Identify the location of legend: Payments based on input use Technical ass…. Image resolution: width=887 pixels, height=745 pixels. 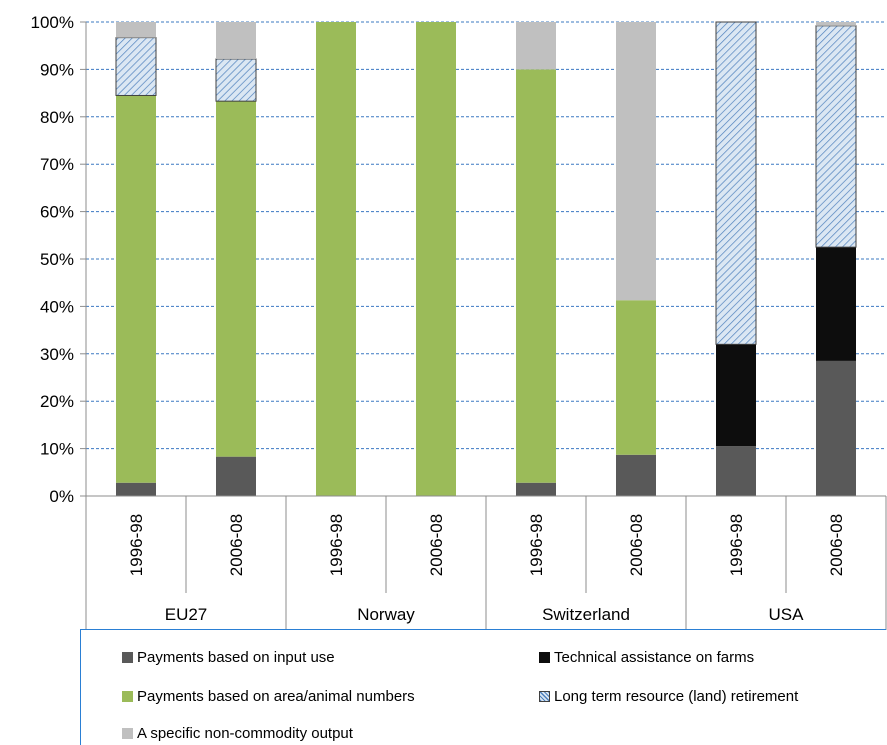
(483, 687).